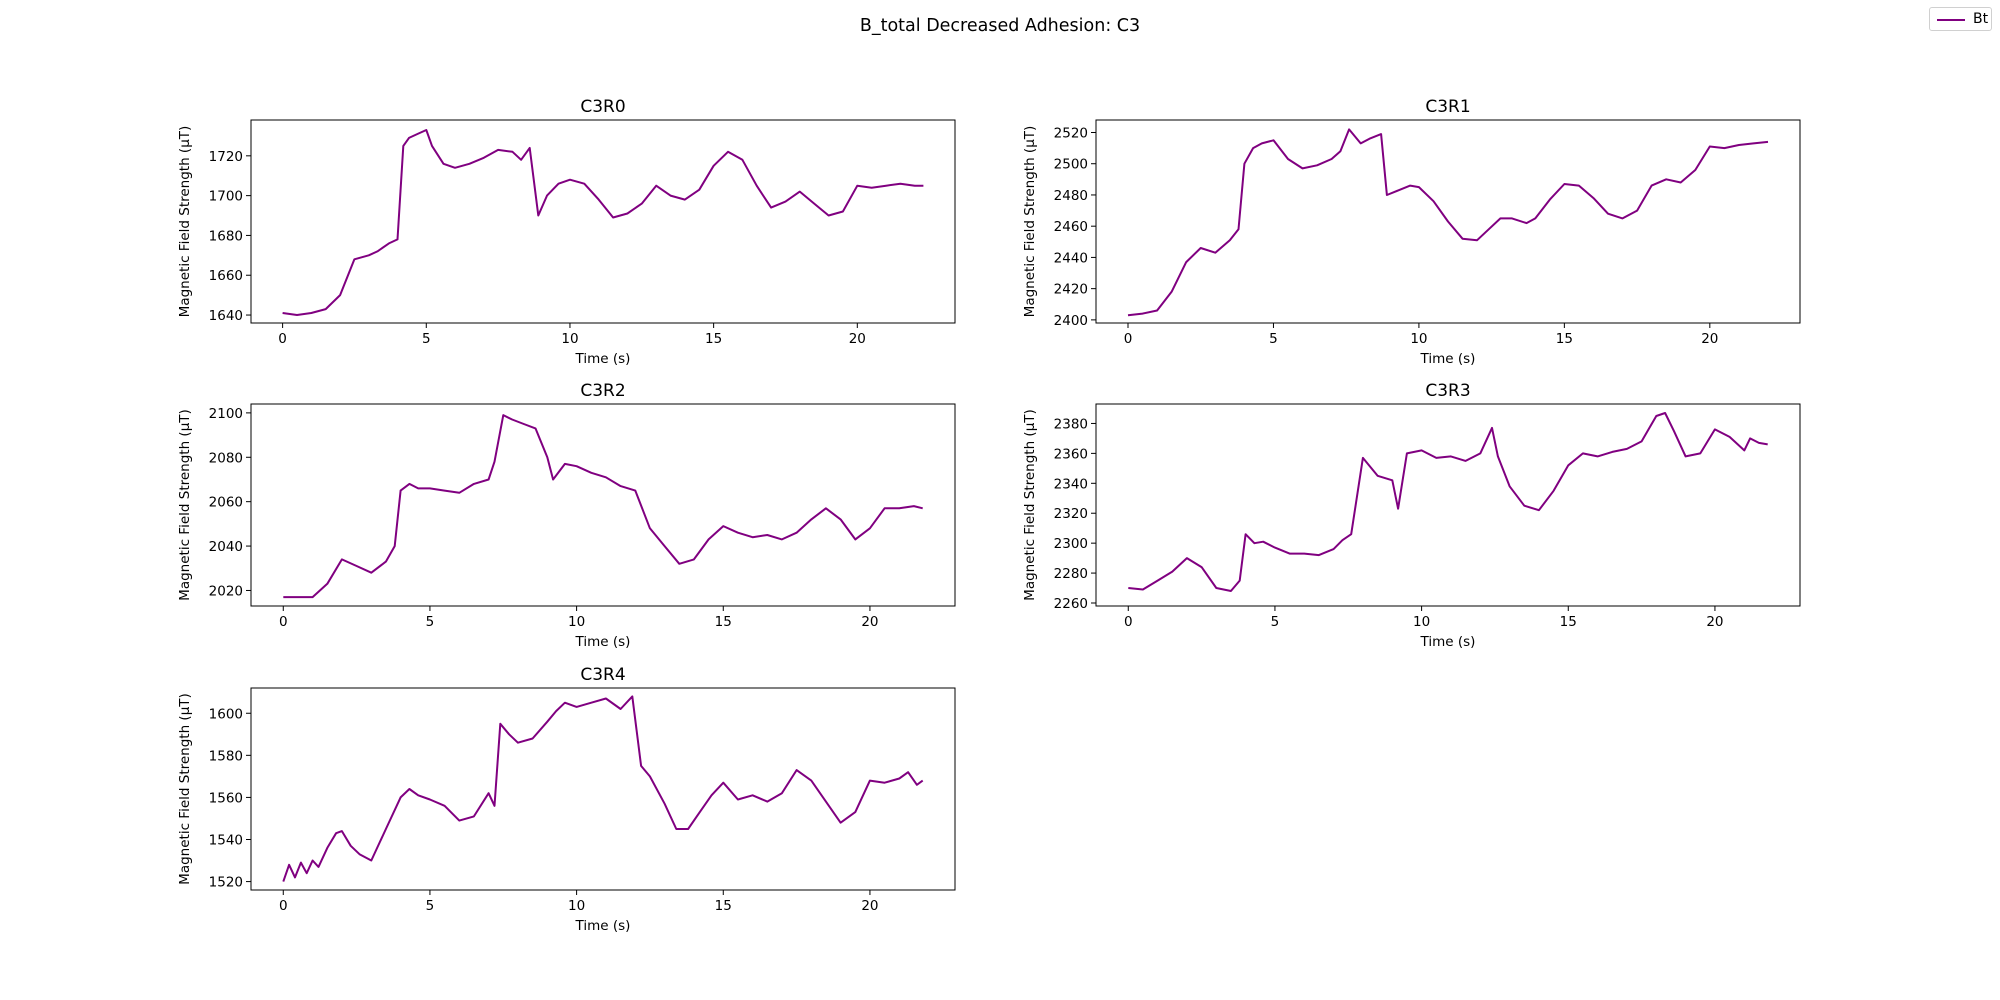 This screenshot has width=2000, height=1000. I want to click on legend: Bt, so click(1960, 19).